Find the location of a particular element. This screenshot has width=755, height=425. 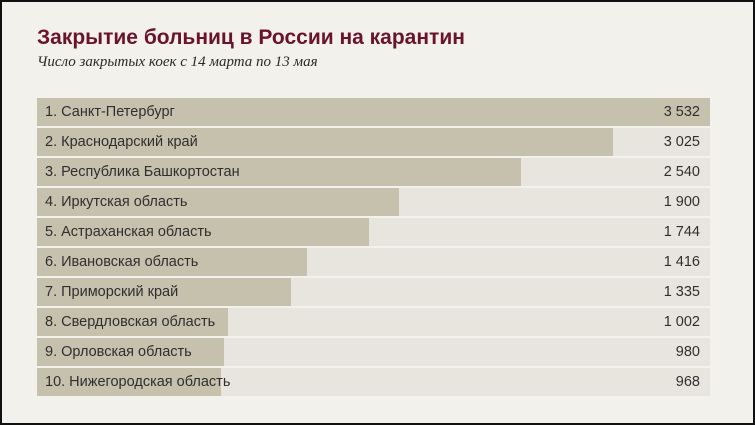

bar-row: 4. Иркутская область 1 900 is located at coordinates (373, 202).